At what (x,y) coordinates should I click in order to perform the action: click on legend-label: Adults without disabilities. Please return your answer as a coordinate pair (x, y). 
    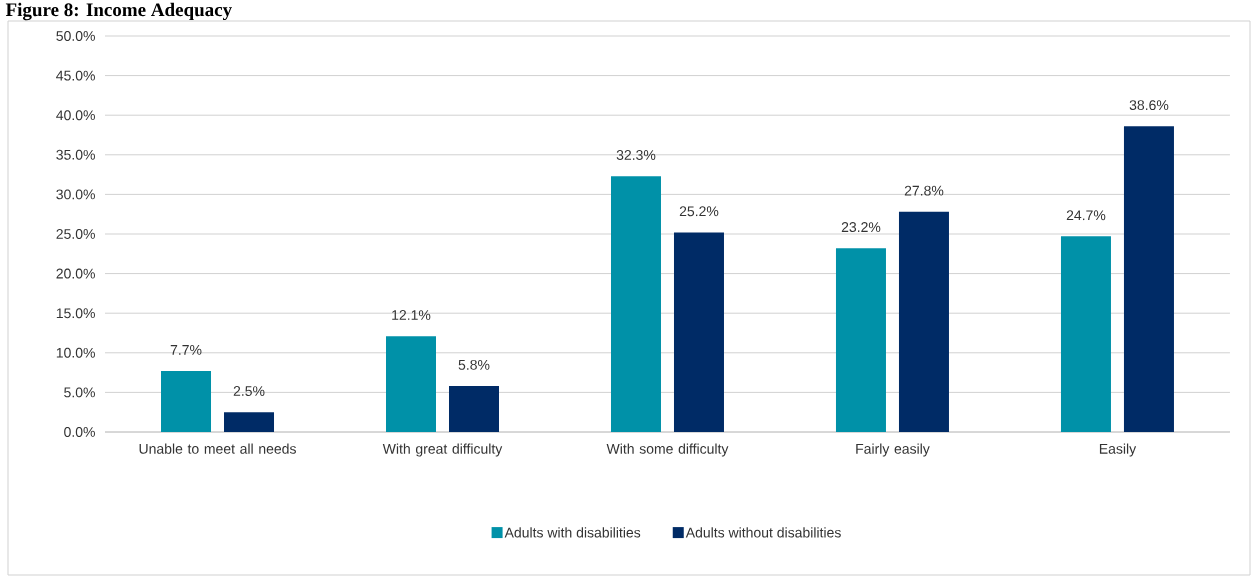
    Looking at the image, I should click on (763, 532).